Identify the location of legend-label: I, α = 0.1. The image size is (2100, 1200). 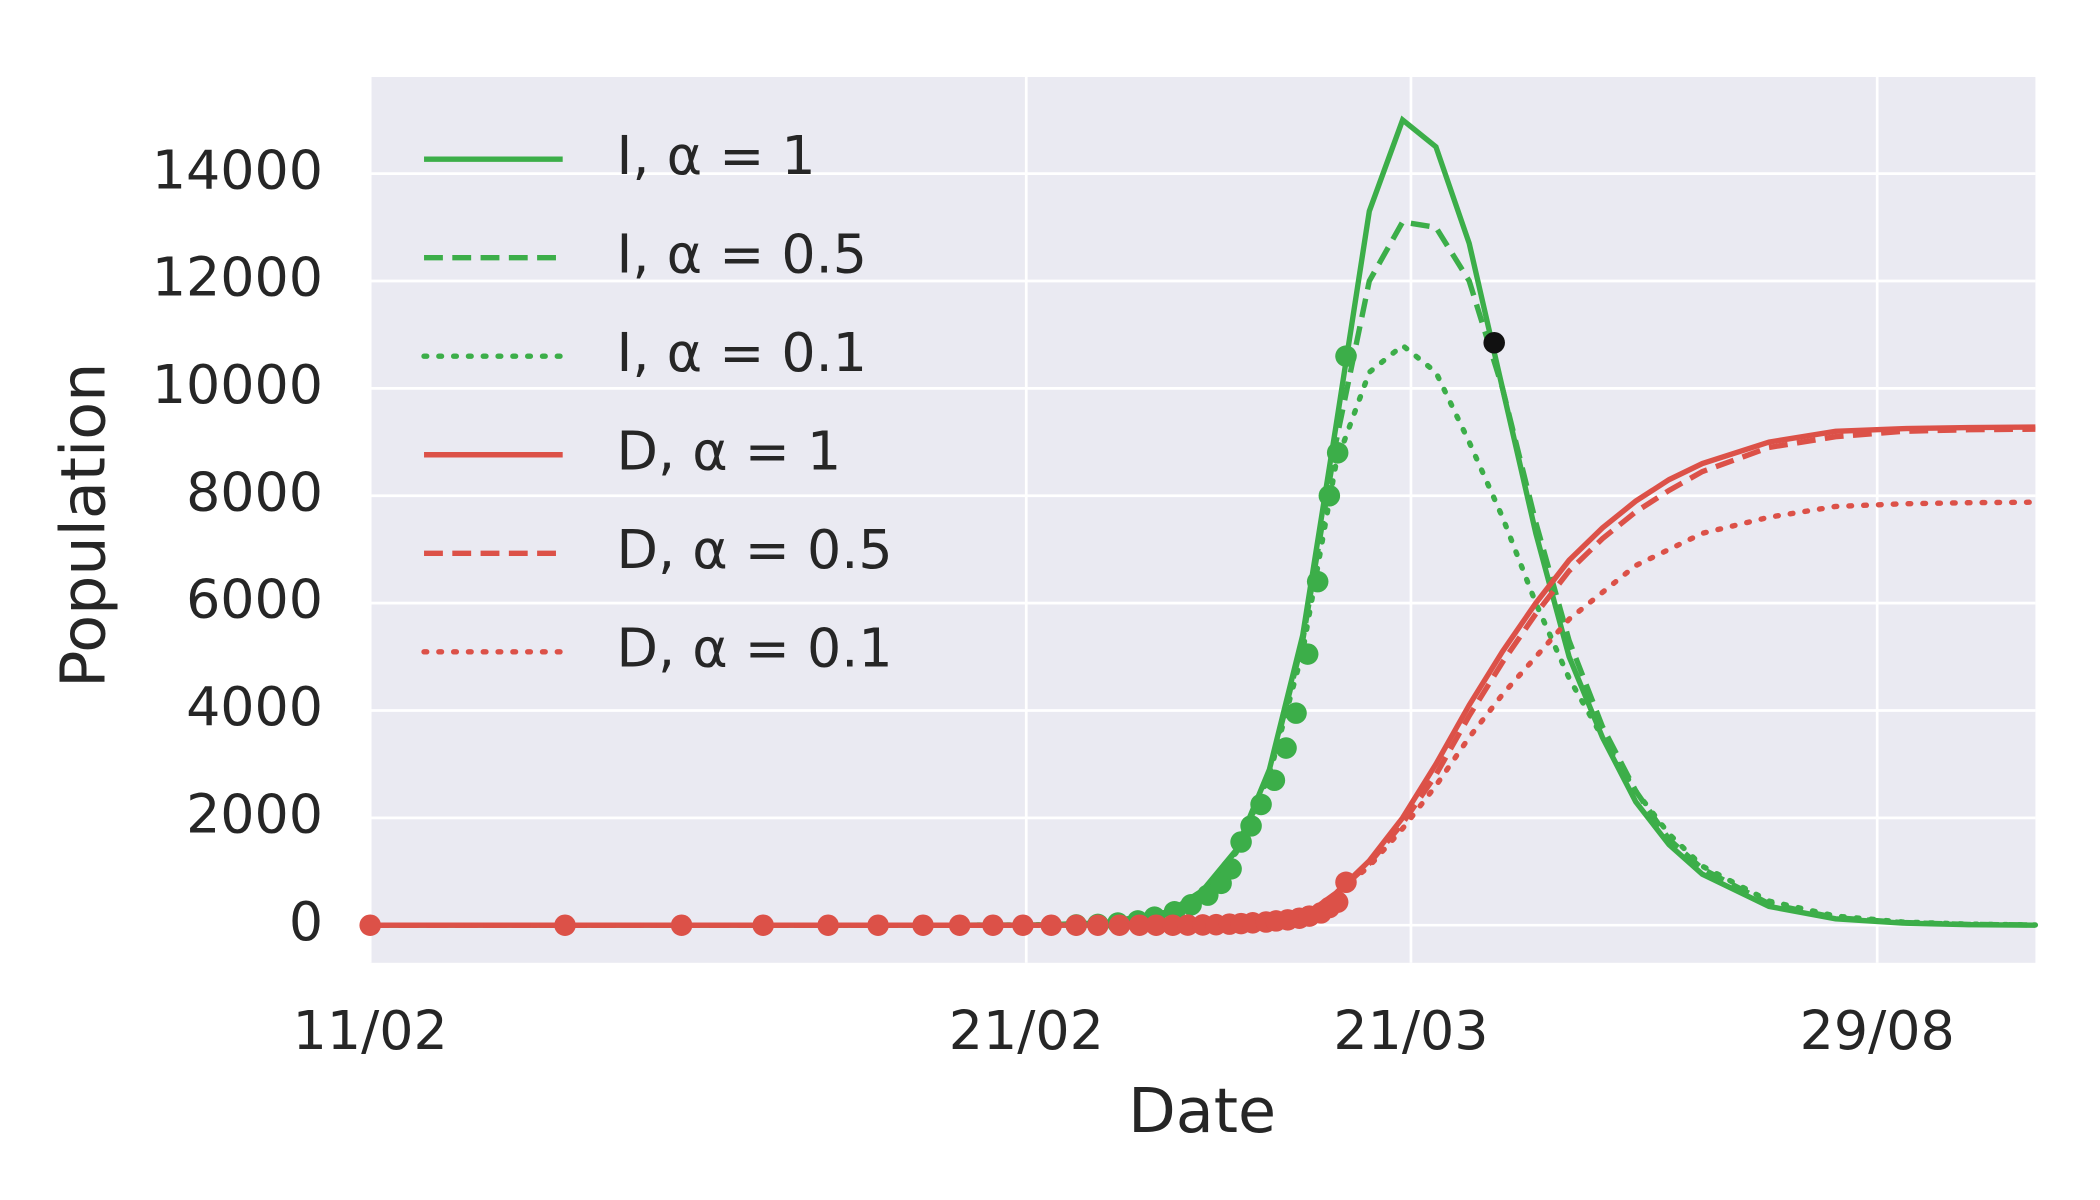
(742, 352).